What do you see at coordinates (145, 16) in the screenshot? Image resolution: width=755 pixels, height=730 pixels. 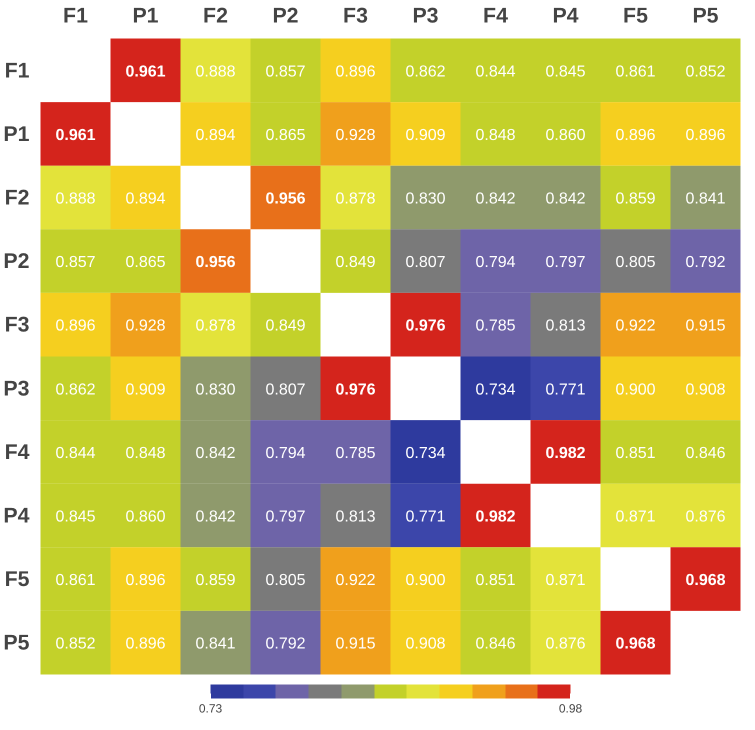 I see `x-tick-label: P1` at bounding box center [145, 16].